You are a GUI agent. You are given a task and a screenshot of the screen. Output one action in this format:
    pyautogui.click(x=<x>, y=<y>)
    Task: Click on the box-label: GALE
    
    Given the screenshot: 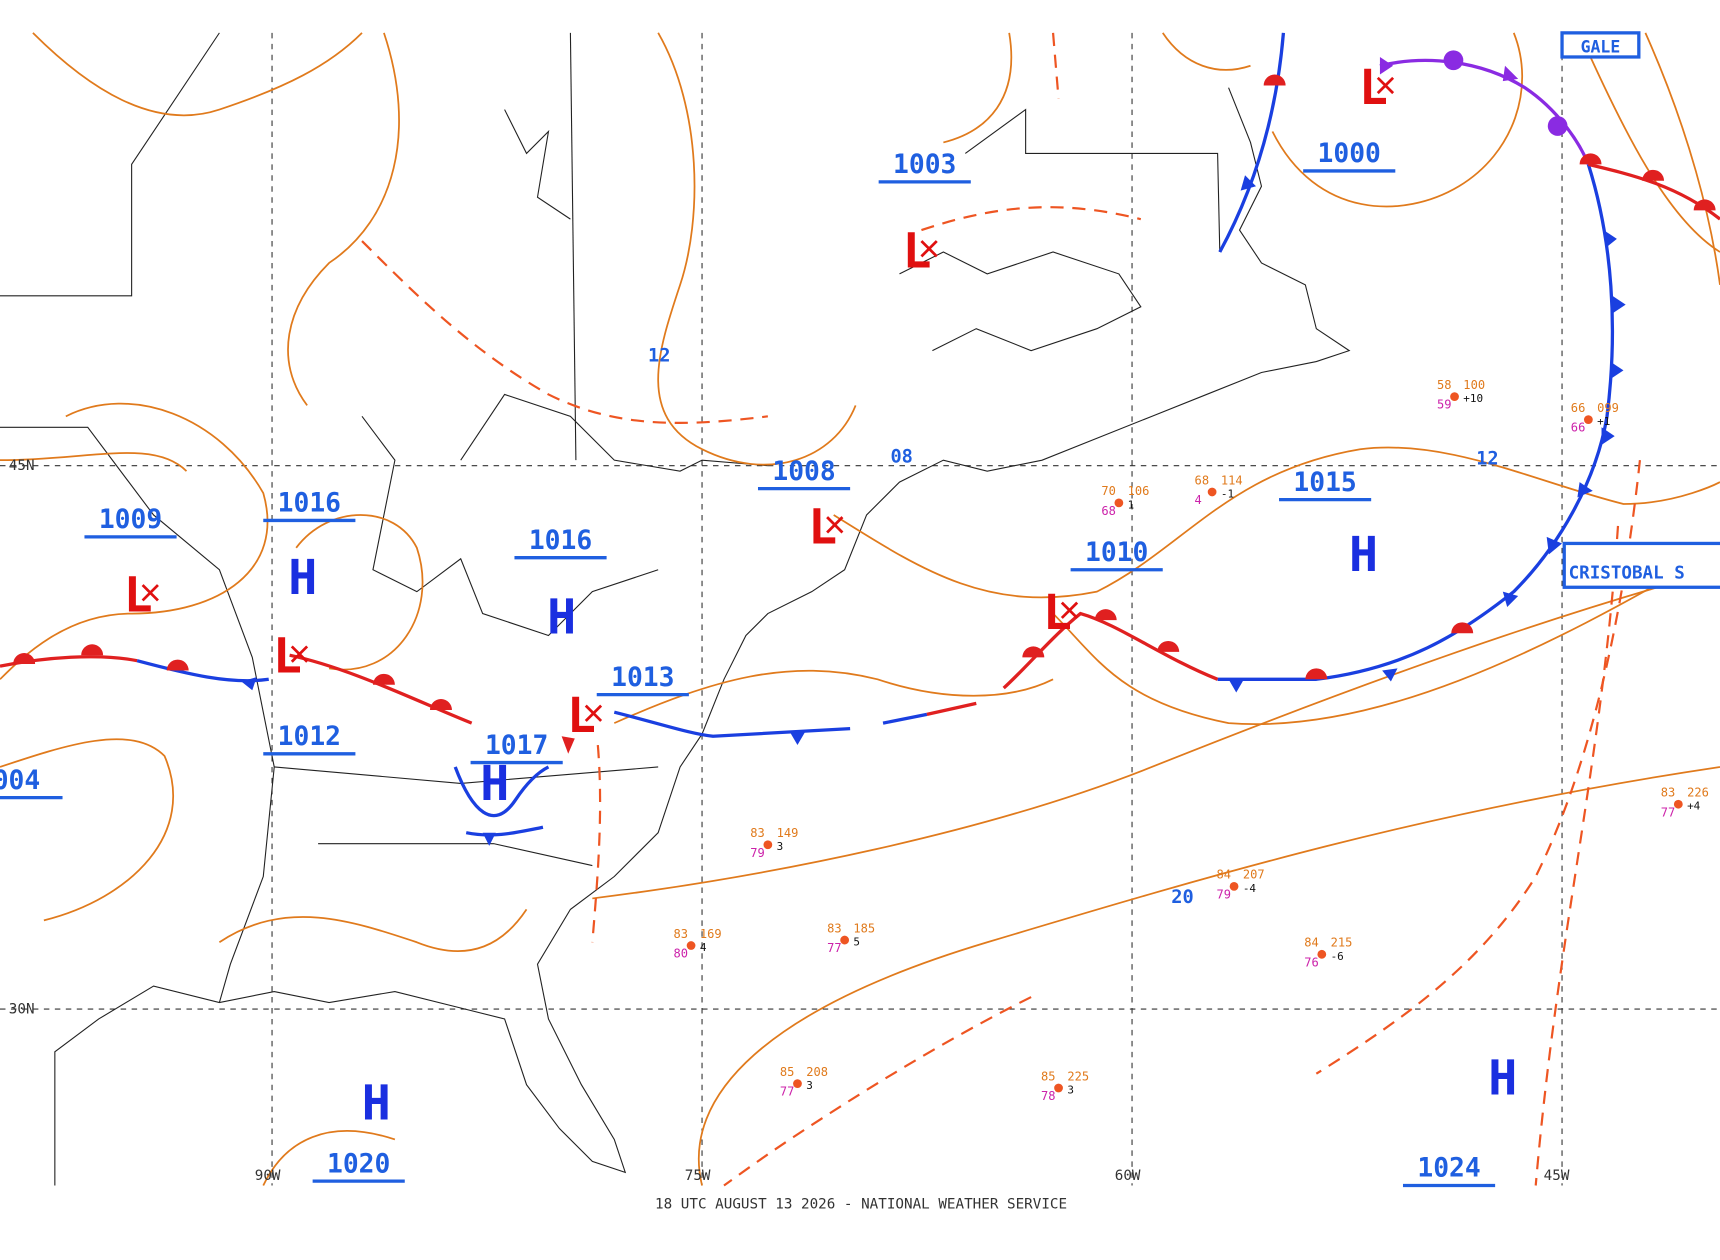 What is the action you would take?
    pyautogui.click(x=1601, y=47)
    